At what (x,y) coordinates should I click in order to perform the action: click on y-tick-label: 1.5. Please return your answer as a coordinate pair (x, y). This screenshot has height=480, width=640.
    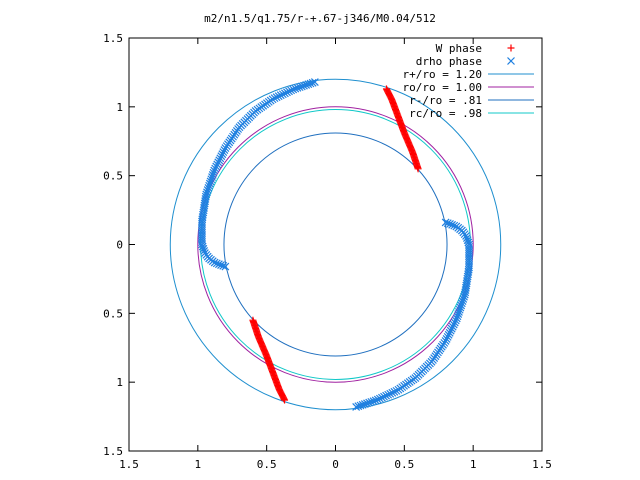
    Looking at the image, I should click on (113, 451).